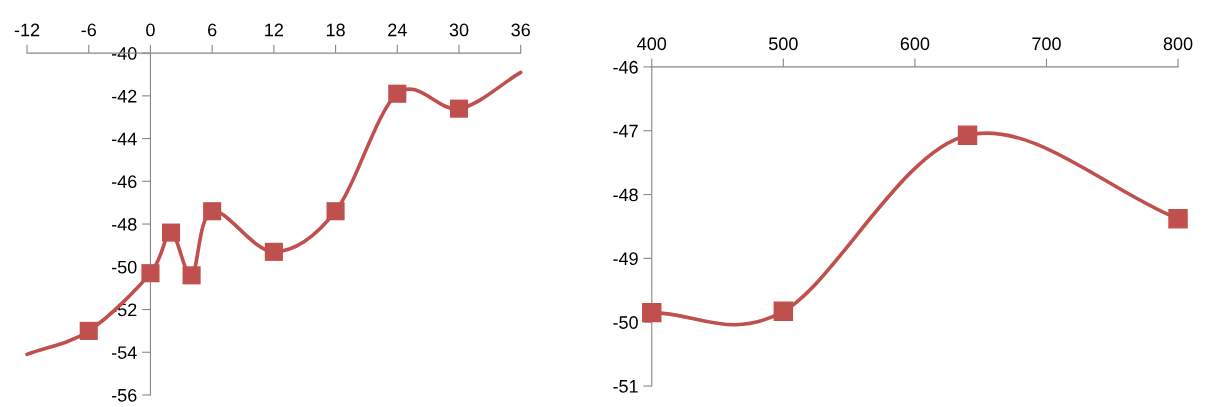 The width and height of the screenshot is (1207, 407). Describe the element at coordinates (124, 352) in the screenshot. I see `y-tick-label: -54` at that location.